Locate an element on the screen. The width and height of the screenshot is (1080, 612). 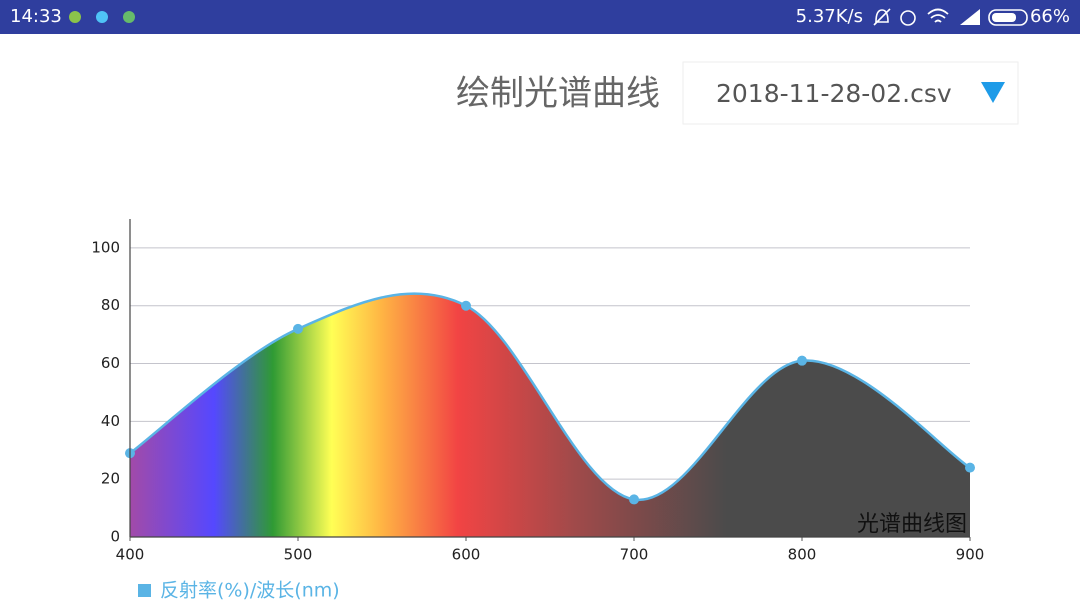
legend-swatch is located at coordinates (144, 590).